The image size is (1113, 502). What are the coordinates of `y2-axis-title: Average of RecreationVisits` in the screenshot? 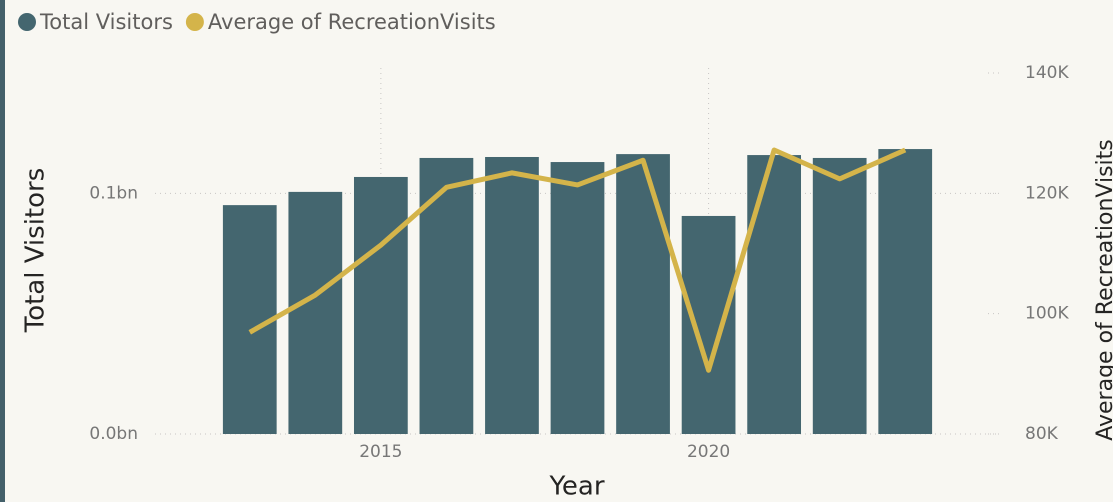 It's located at (1103, 290).